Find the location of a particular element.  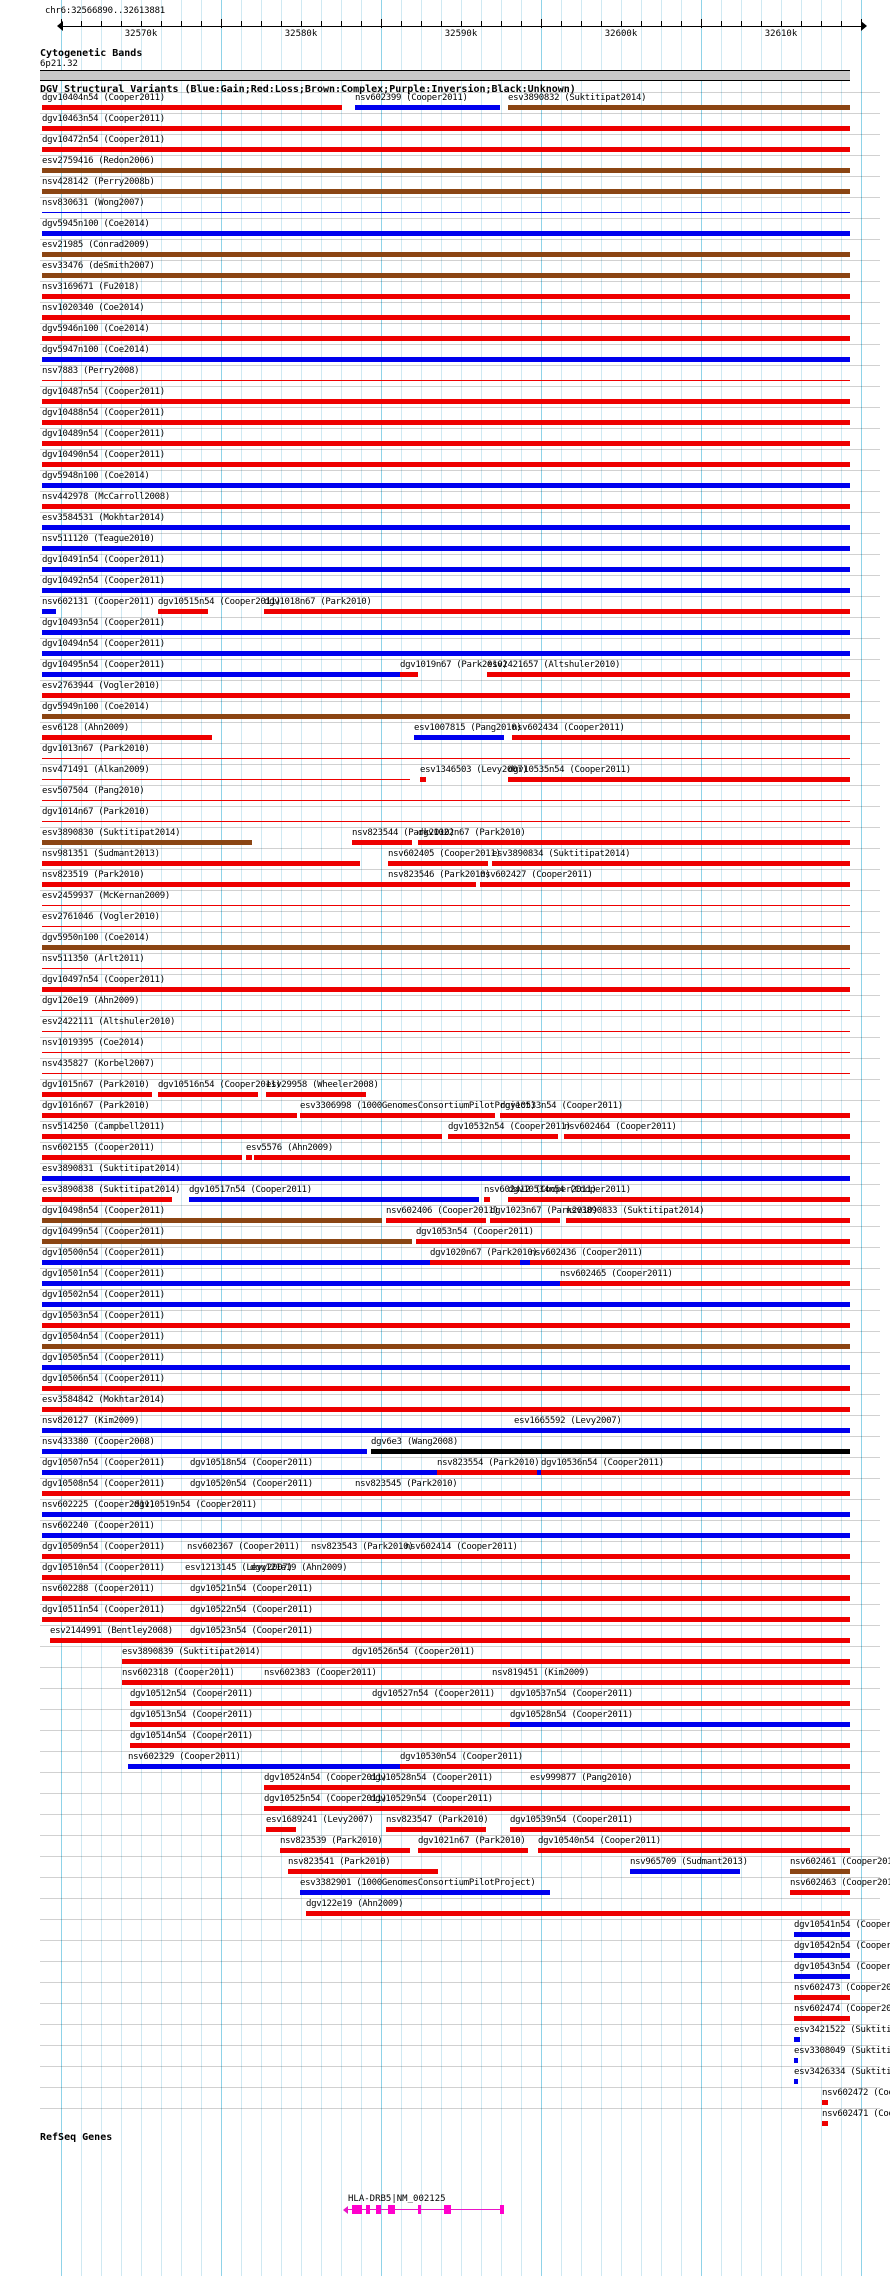

variant-label: dgv1016n67 (Park2010) is located at coordinates (96, 1106).